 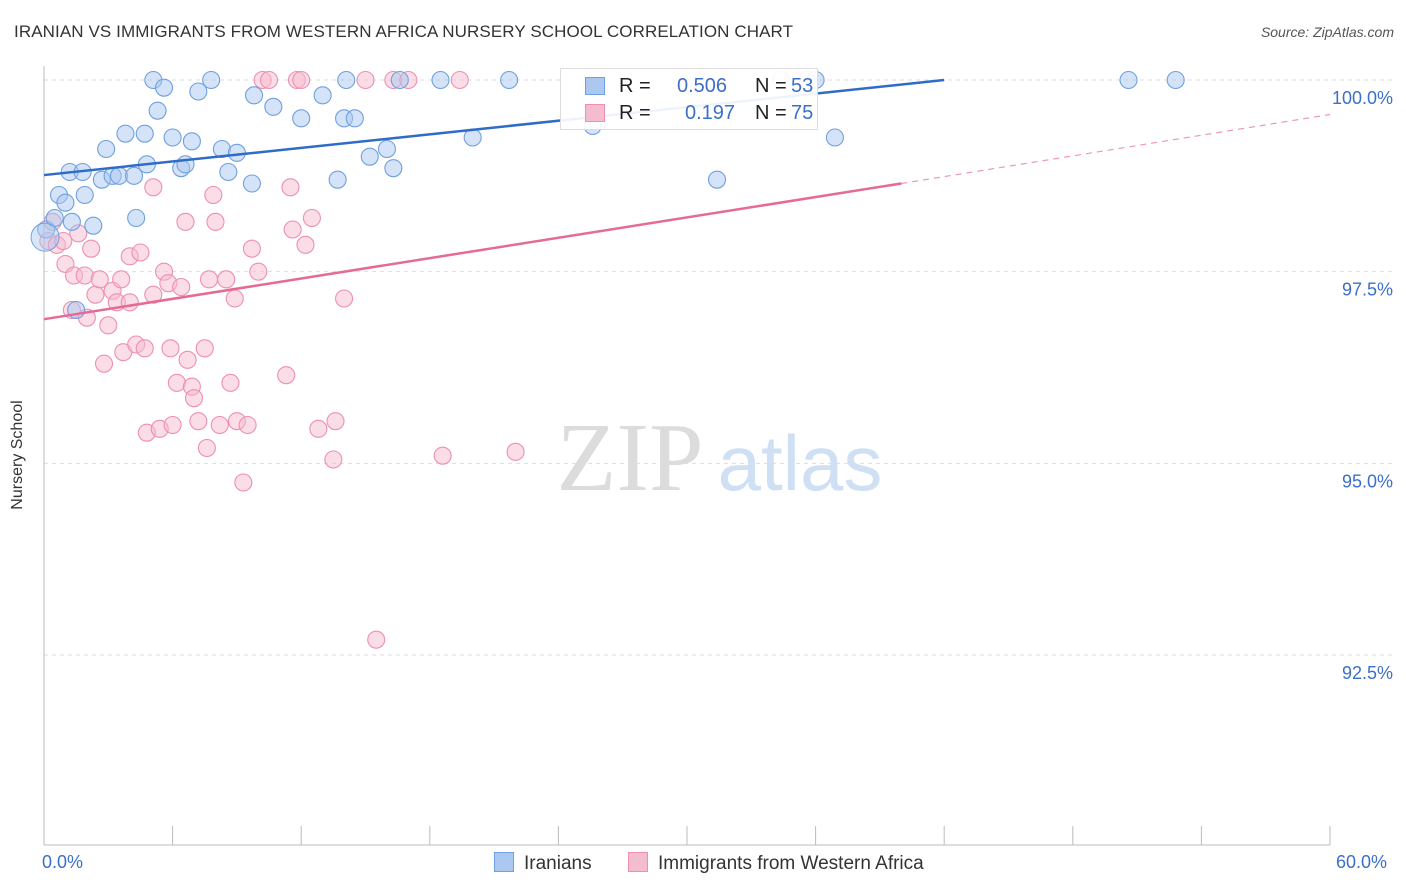 What do you see at coordinates (802, 86) in the screenshot?
I see `n-value: 53` at bounding box center [802, 86].